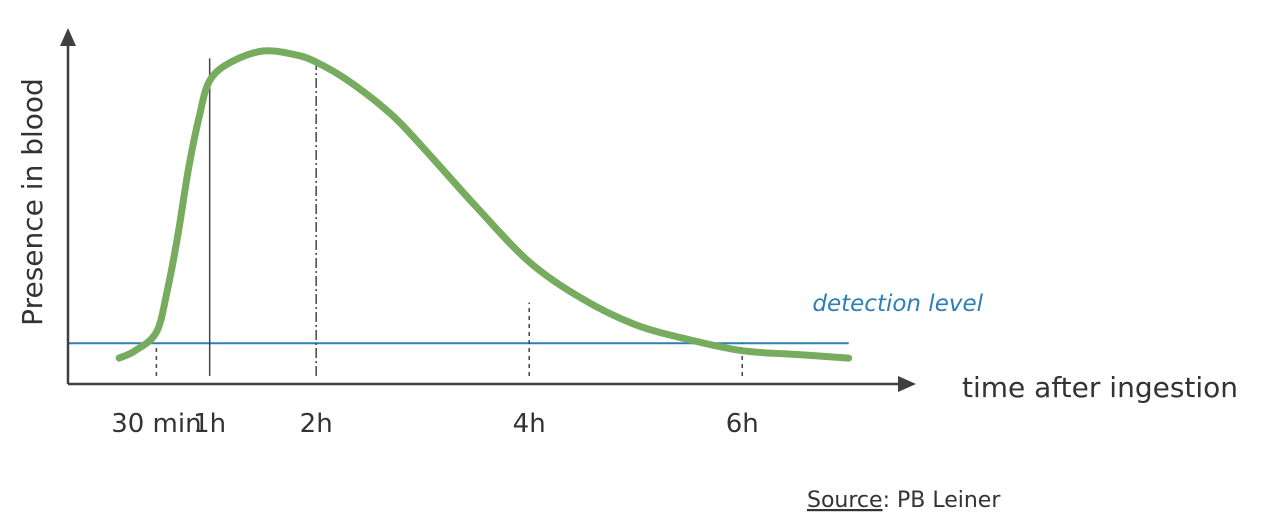 The height and width of the screenshot is (527, 1273). I want to click on x-axis-title: time after ingestion, so click(1100, 387).